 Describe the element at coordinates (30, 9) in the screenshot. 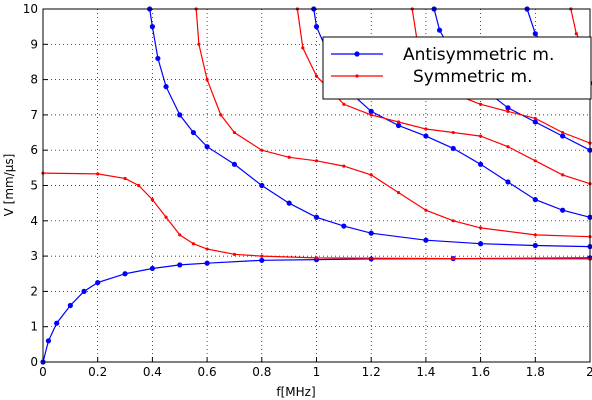

I see `y-tick-label: 10` at that location.